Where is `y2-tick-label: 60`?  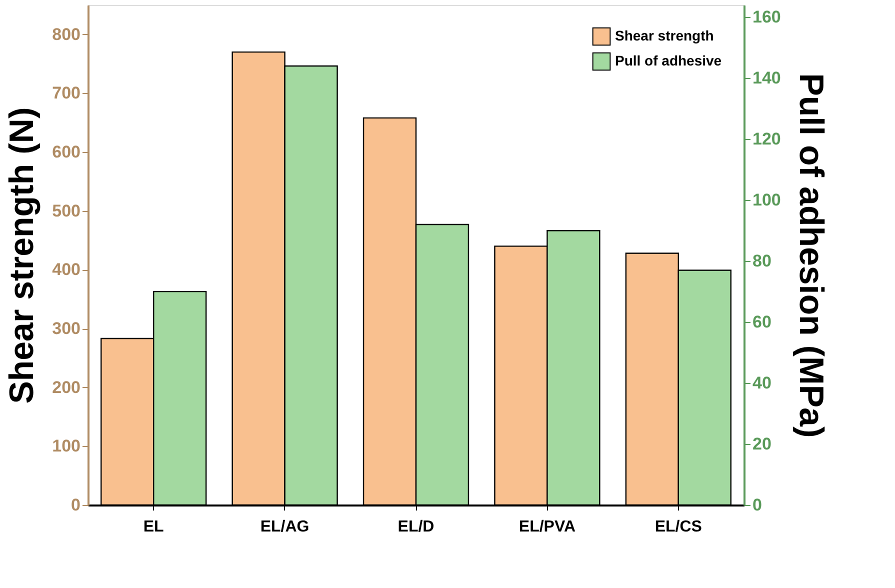 y2-tick-label: 60 is located at coordinates (762, 322).